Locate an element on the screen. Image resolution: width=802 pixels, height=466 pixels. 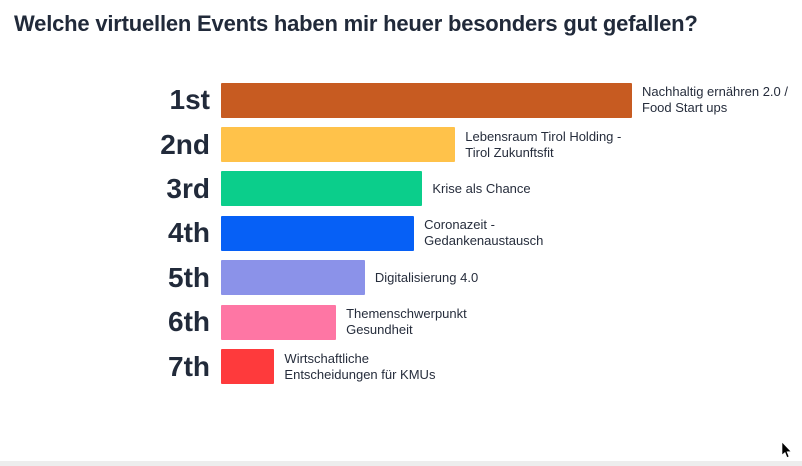
chart-row: 4th Coronazeit - Gedankenaustausch is located at coordinates (401, 233).